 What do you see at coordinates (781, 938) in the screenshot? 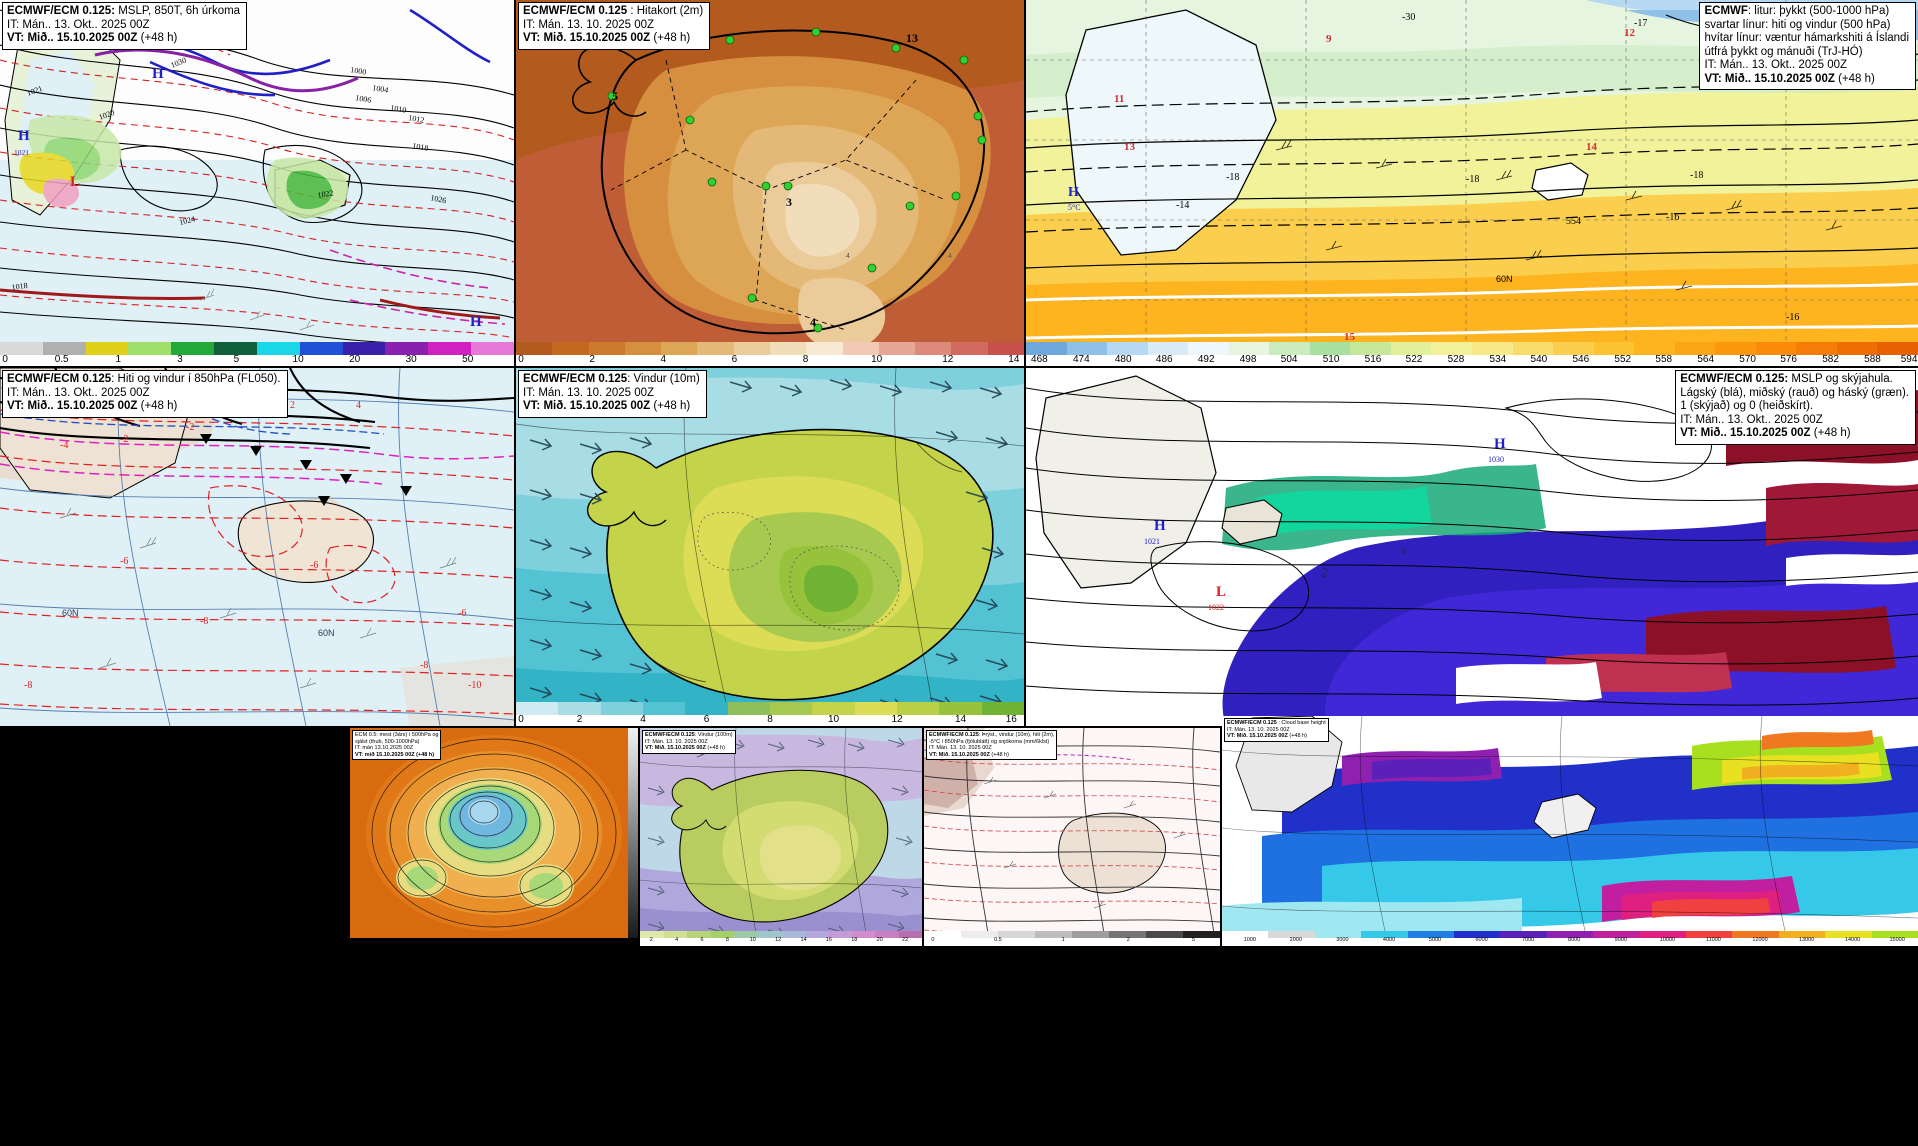
I see `wind100m-colorbar: 2 4 6 8 10 12 14 16 18 20 22` at bounding box center [781, 938].